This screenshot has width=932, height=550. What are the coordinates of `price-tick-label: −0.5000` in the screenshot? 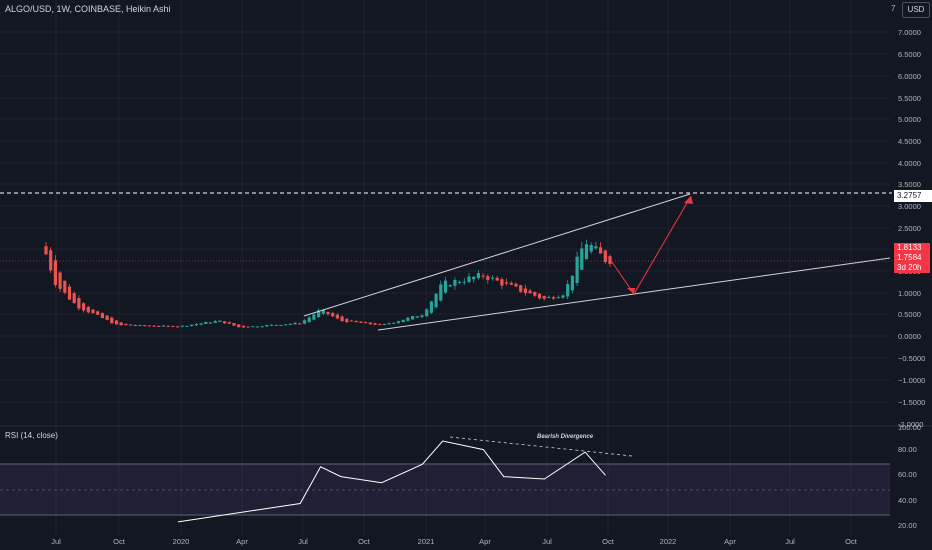 It's located at (911, 358).